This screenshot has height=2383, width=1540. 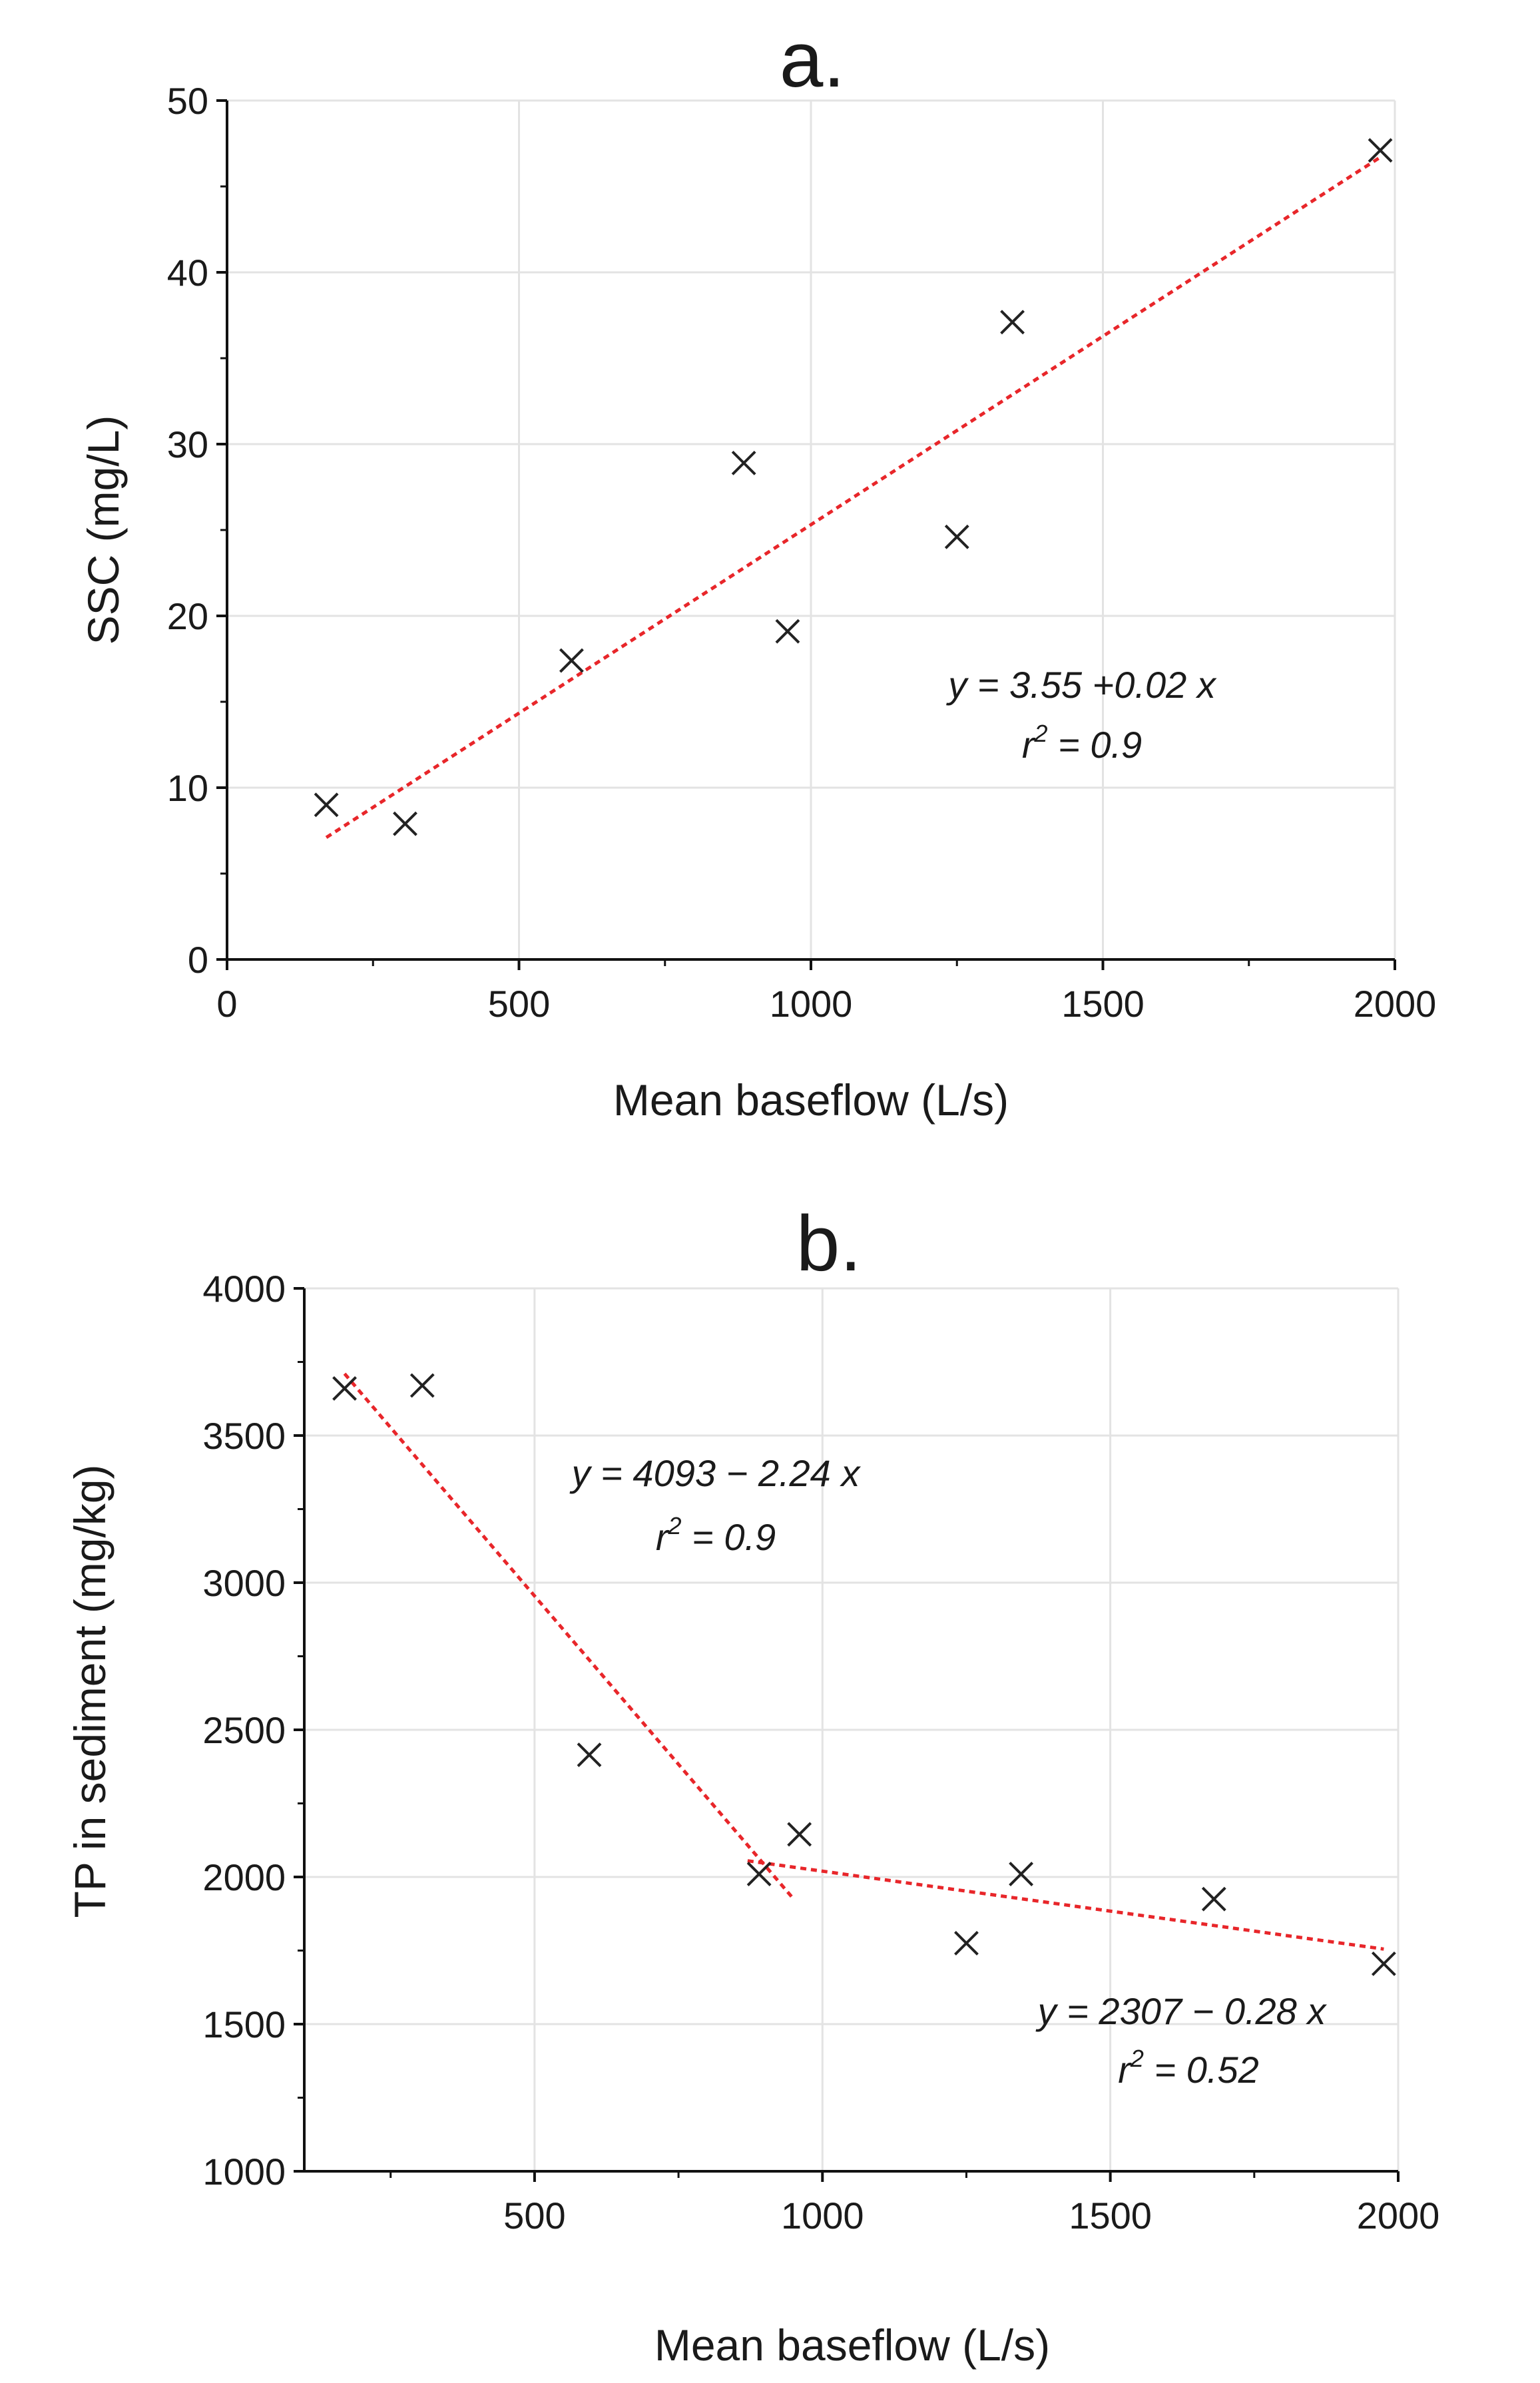 I want to click on panel-a-y-axis-title: SSC (mg/L), so click(x=103, y=530).